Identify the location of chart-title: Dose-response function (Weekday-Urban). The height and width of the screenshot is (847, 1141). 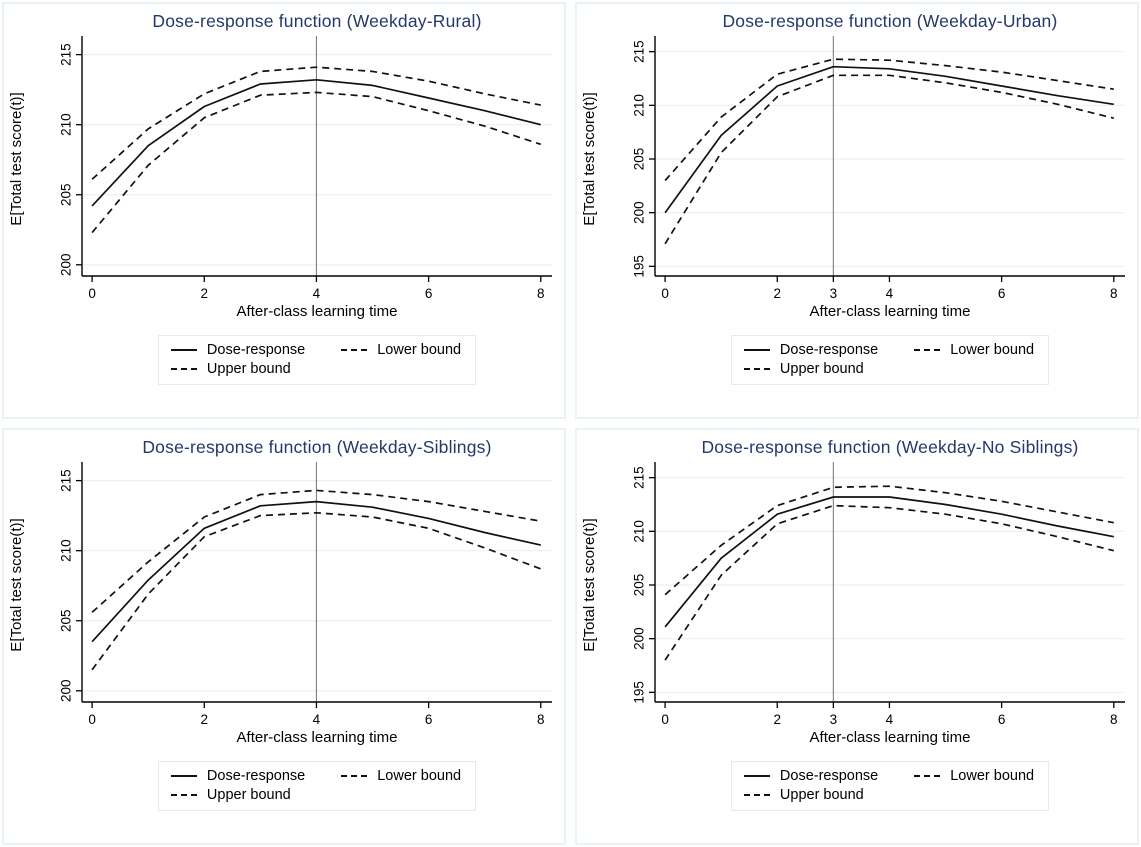
(890, 21).